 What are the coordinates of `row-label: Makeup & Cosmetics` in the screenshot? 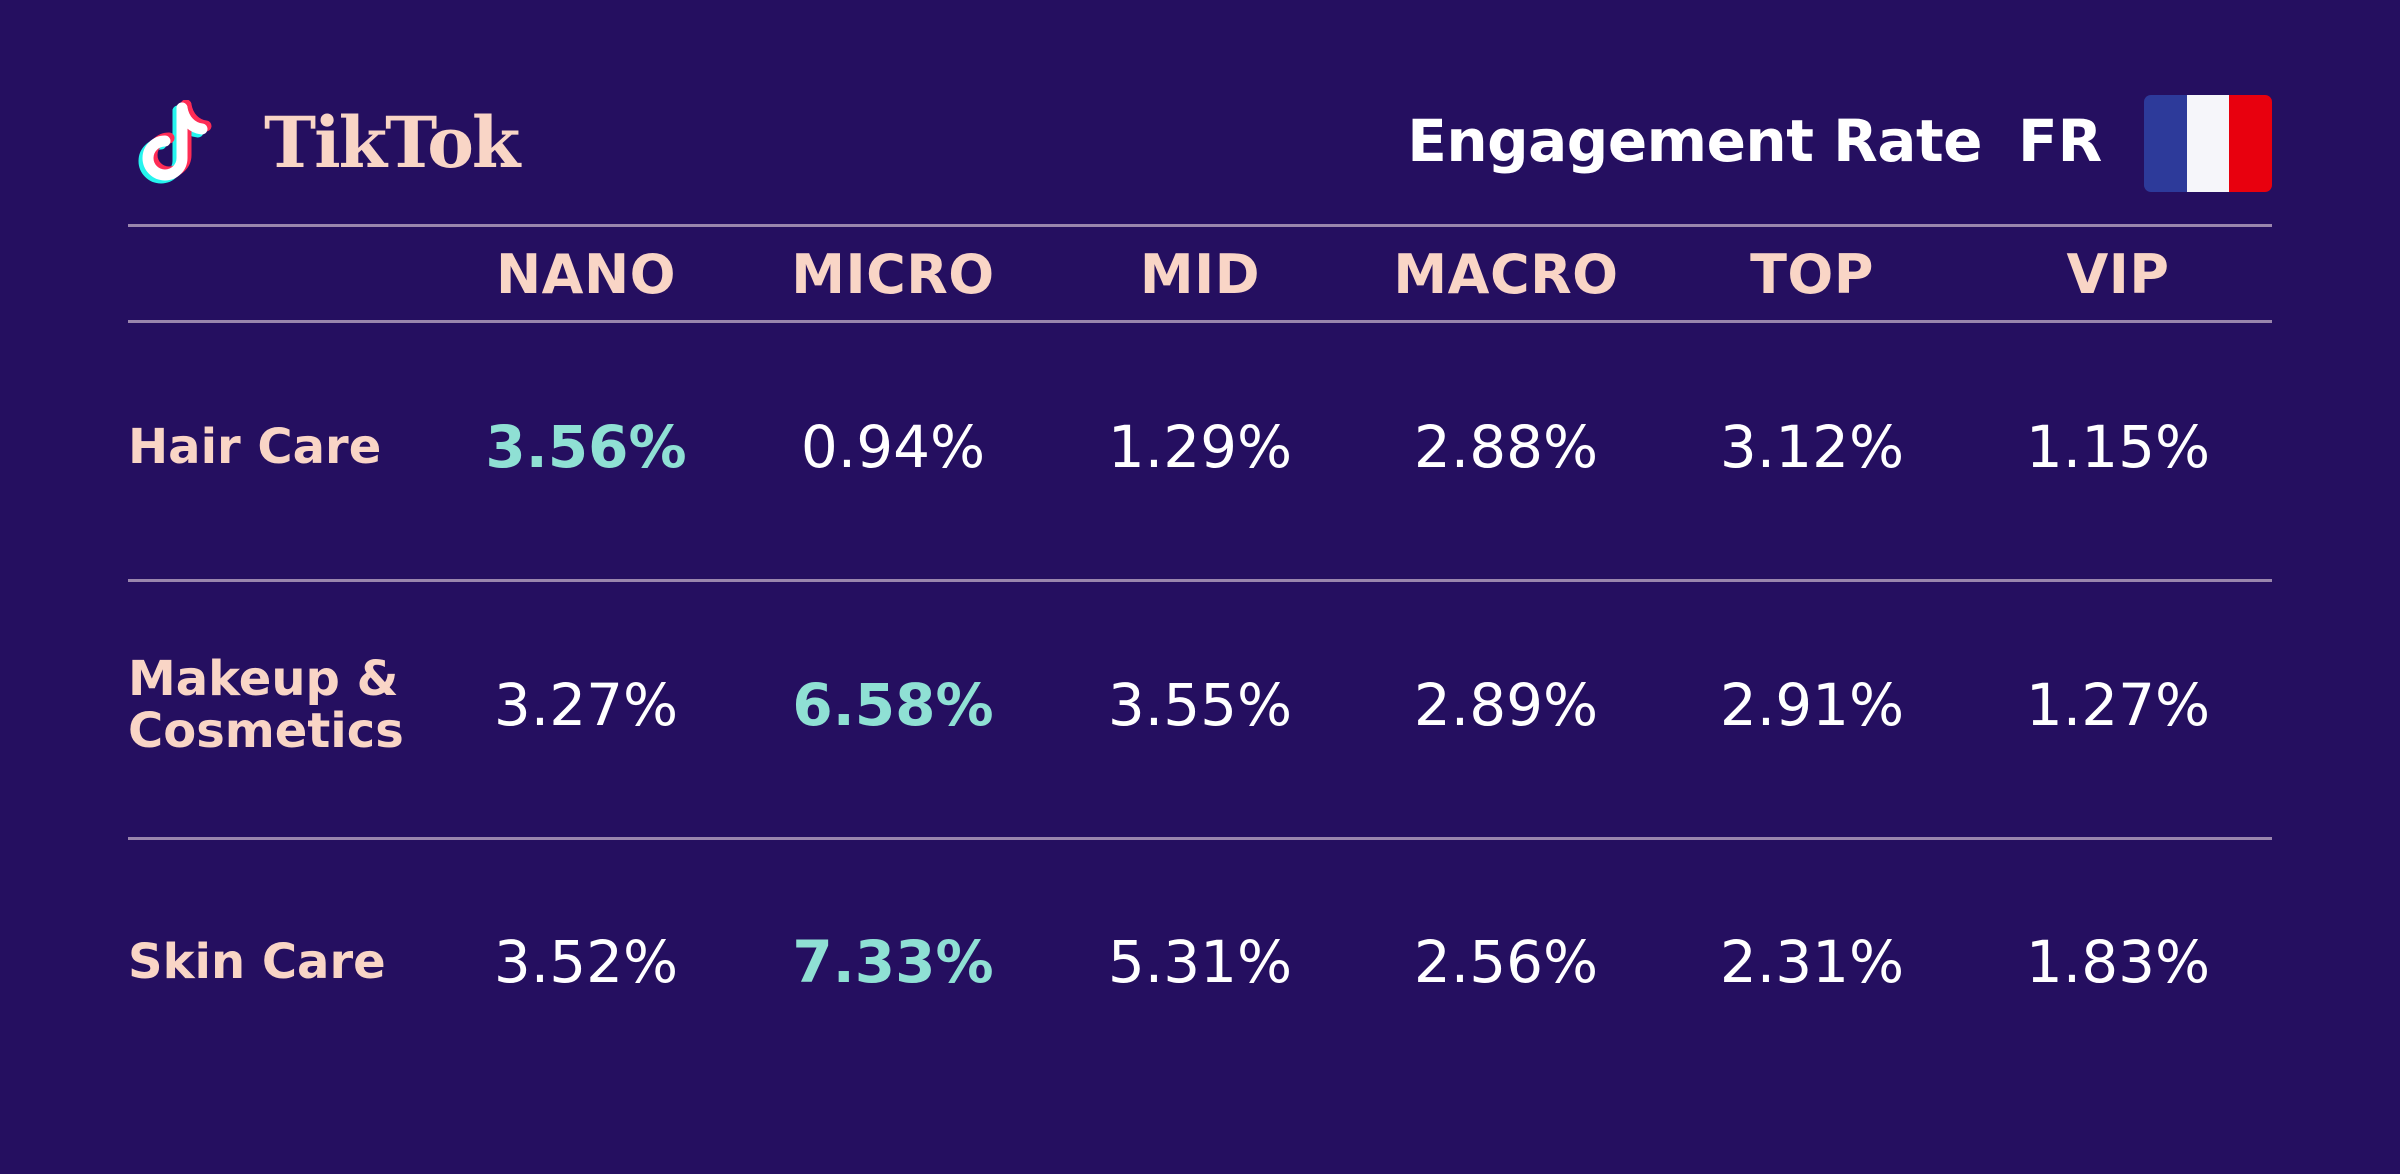 It's located at (288, 705).